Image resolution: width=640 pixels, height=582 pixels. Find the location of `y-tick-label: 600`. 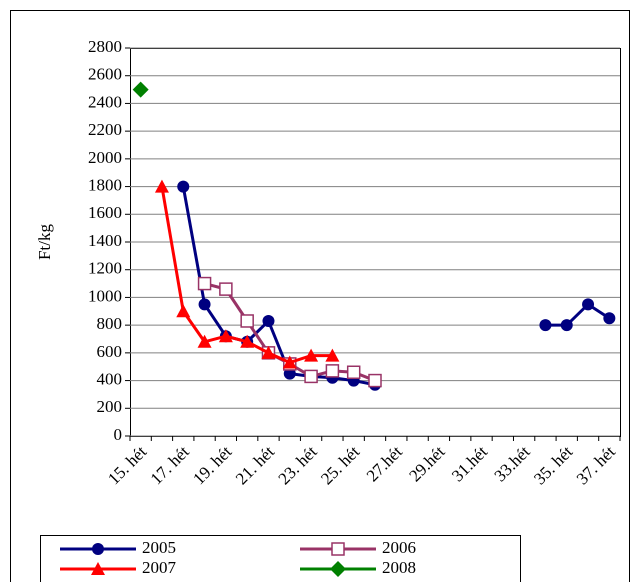

y-tick-label: 600 is located at coordinates (110, 351).